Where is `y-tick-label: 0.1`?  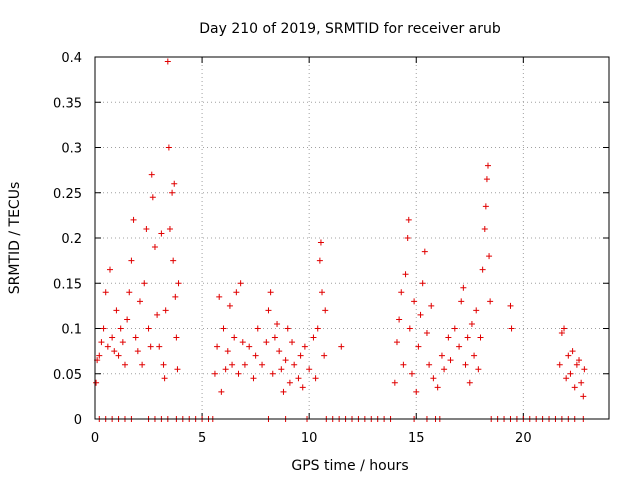
y-tick-label: 0.1 is located at coordinates (71, 330).